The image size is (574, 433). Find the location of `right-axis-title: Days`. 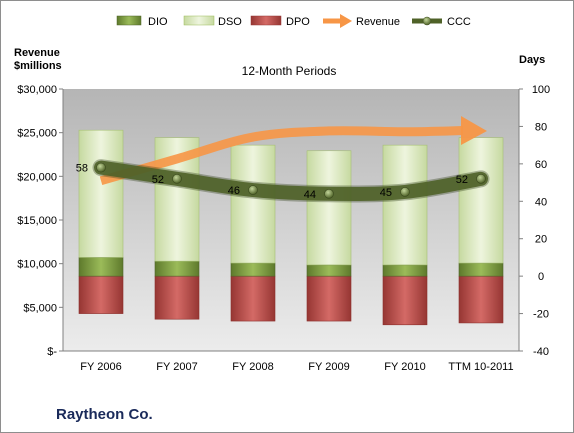

right-axis-title: Days is located at coordinates (532, 60).